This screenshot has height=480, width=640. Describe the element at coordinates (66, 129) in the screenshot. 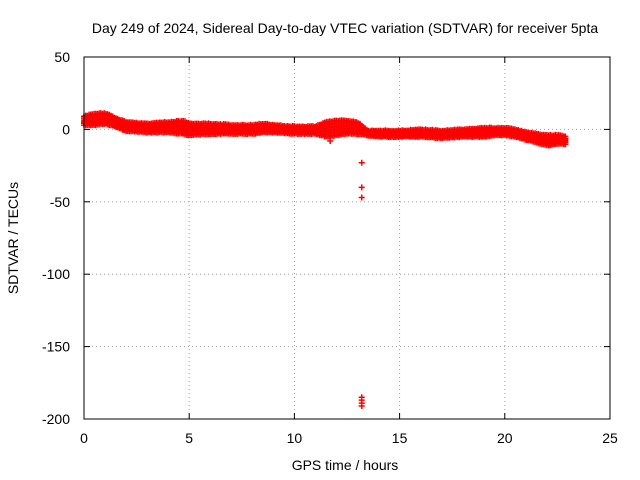

I see `y-tick-label: 0` at that location.